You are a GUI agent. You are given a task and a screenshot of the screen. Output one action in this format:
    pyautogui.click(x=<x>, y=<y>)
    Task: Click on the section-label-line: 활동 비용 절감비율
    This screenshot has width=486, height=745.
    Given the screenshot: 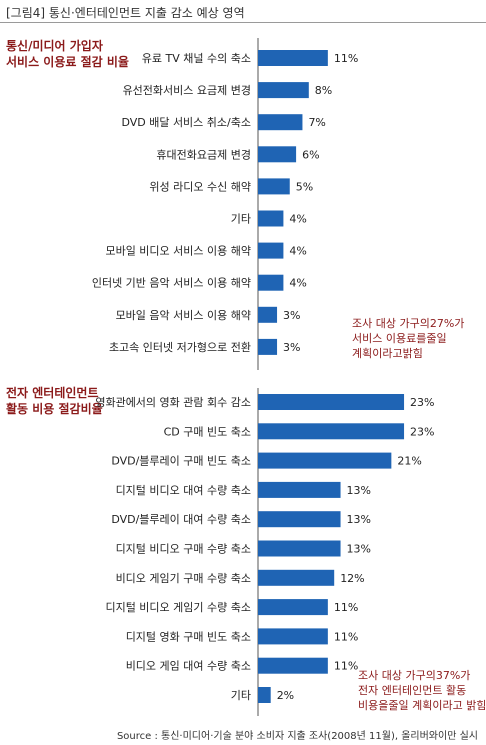 What is the action you would take?
    pyautogui.click(x=54, y=409)
    